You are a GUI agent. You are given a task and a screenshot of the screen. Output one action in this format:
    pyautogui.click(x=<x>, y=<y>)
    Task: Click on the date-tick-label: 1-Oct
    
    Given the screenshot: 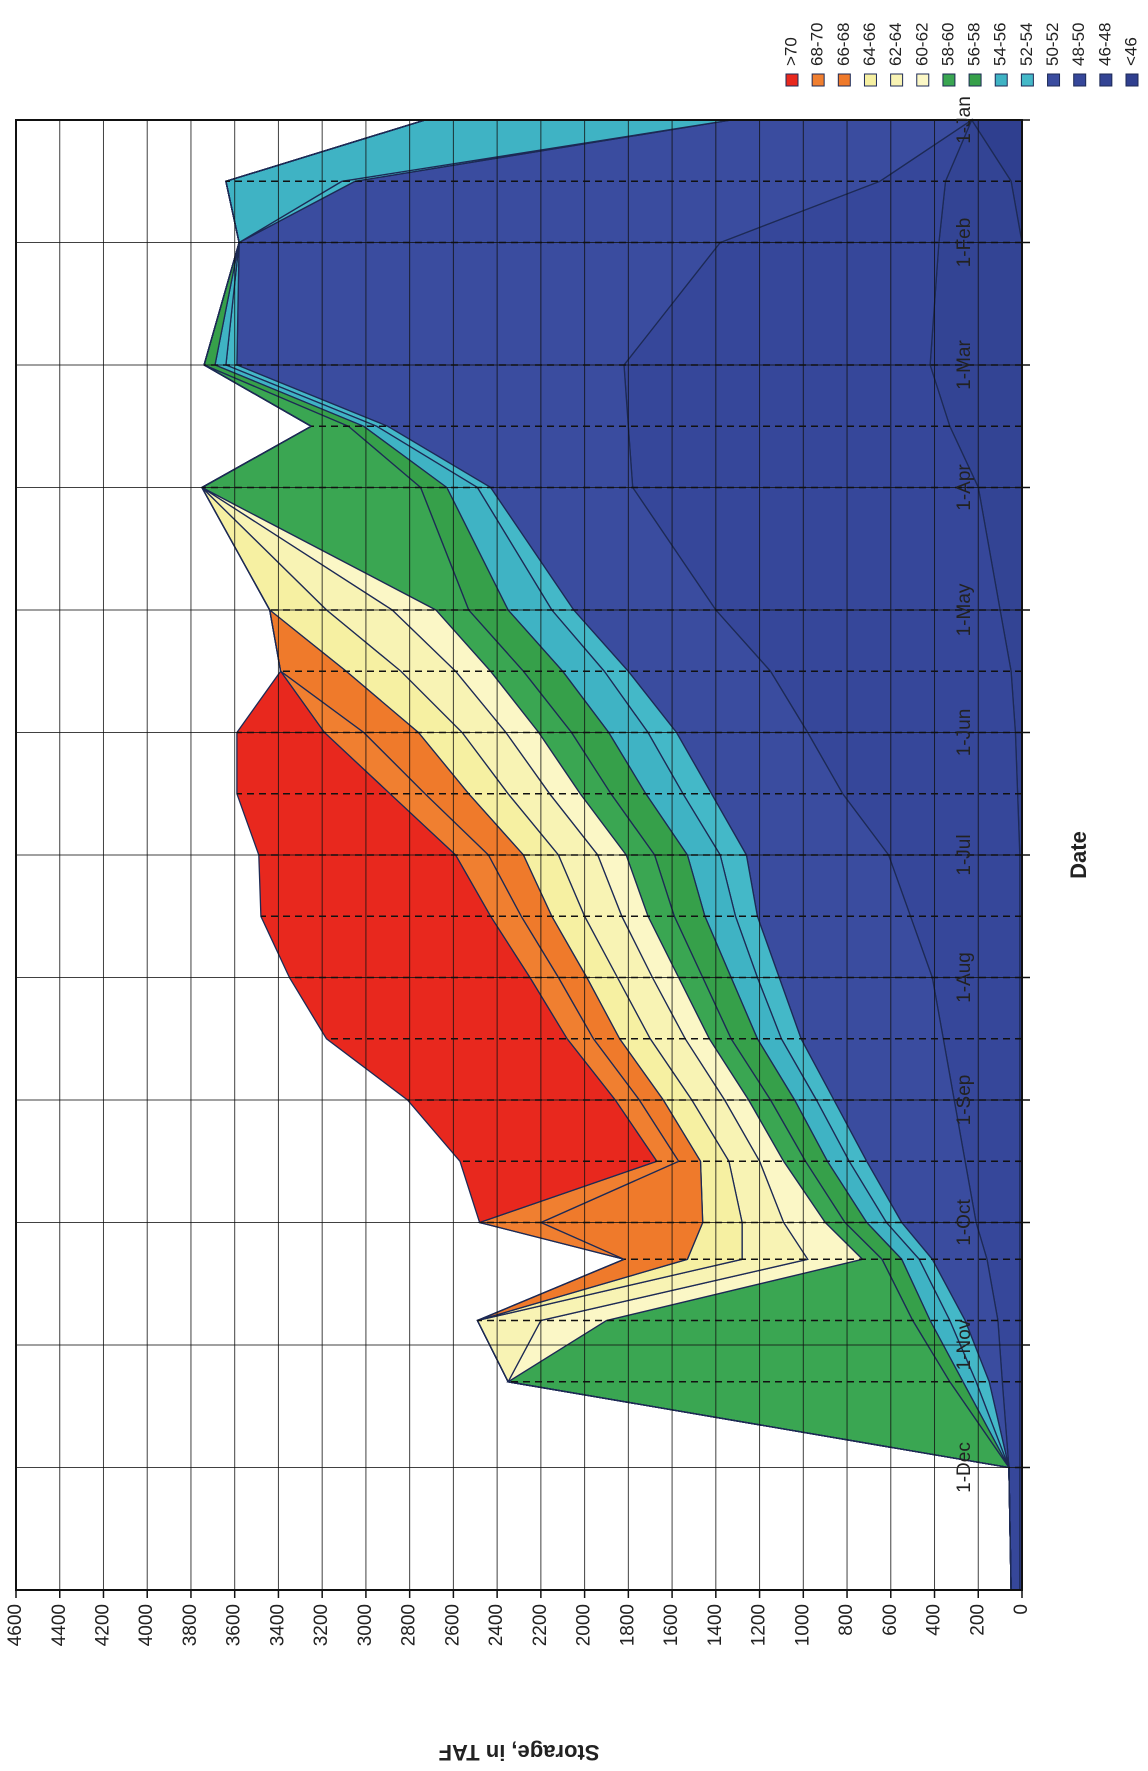 What is the action you would take?
    pyautogui.click(x=964, y=1222)
    